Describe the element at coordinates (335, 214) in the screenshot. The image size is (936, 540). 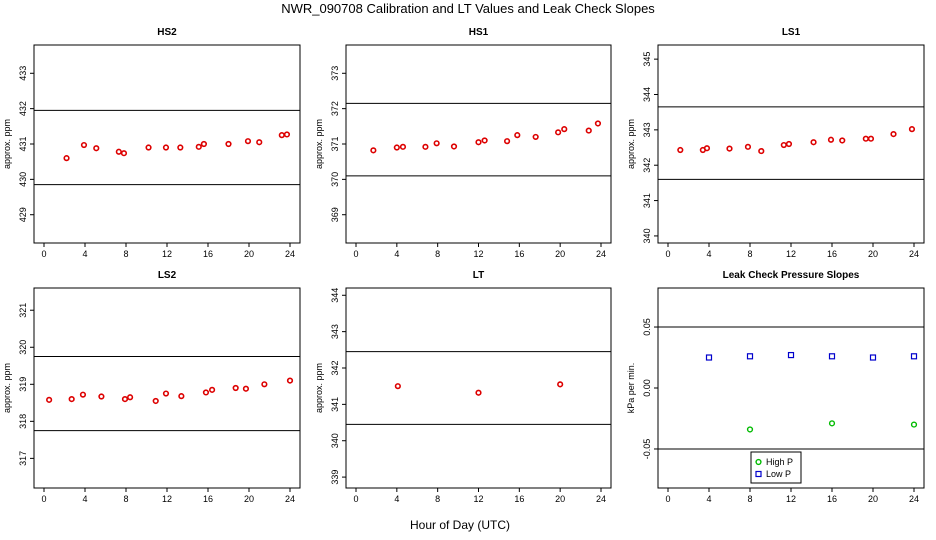
I see `y-tick-label: 369` at that location.